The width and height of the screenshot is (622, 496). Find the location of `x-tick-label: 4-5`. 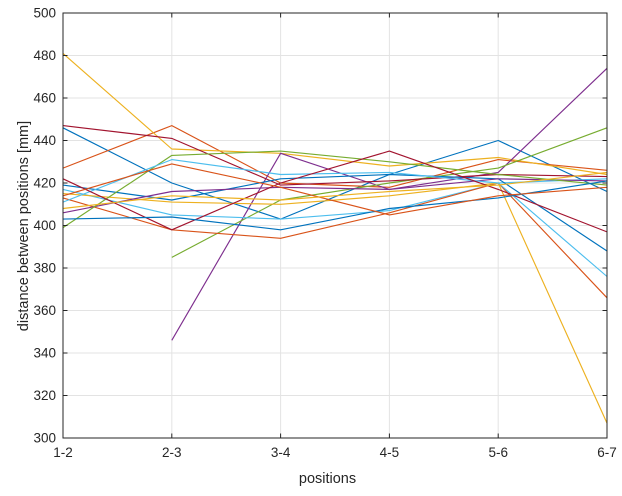

x-tick-label: 4-5 is located at coordinates (390, 452).